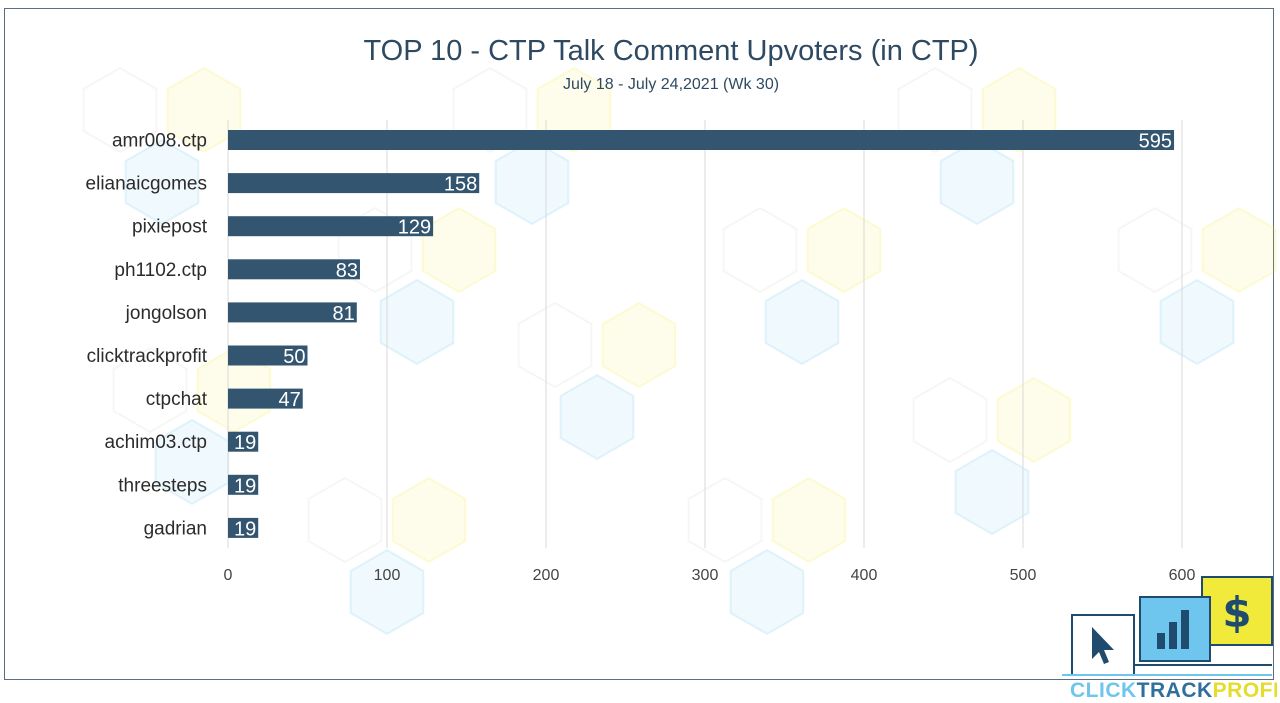  What do you see at coordinates (414, 228) in the screenshot?
I see `data-label: 129` at bounding box center [414, 228].